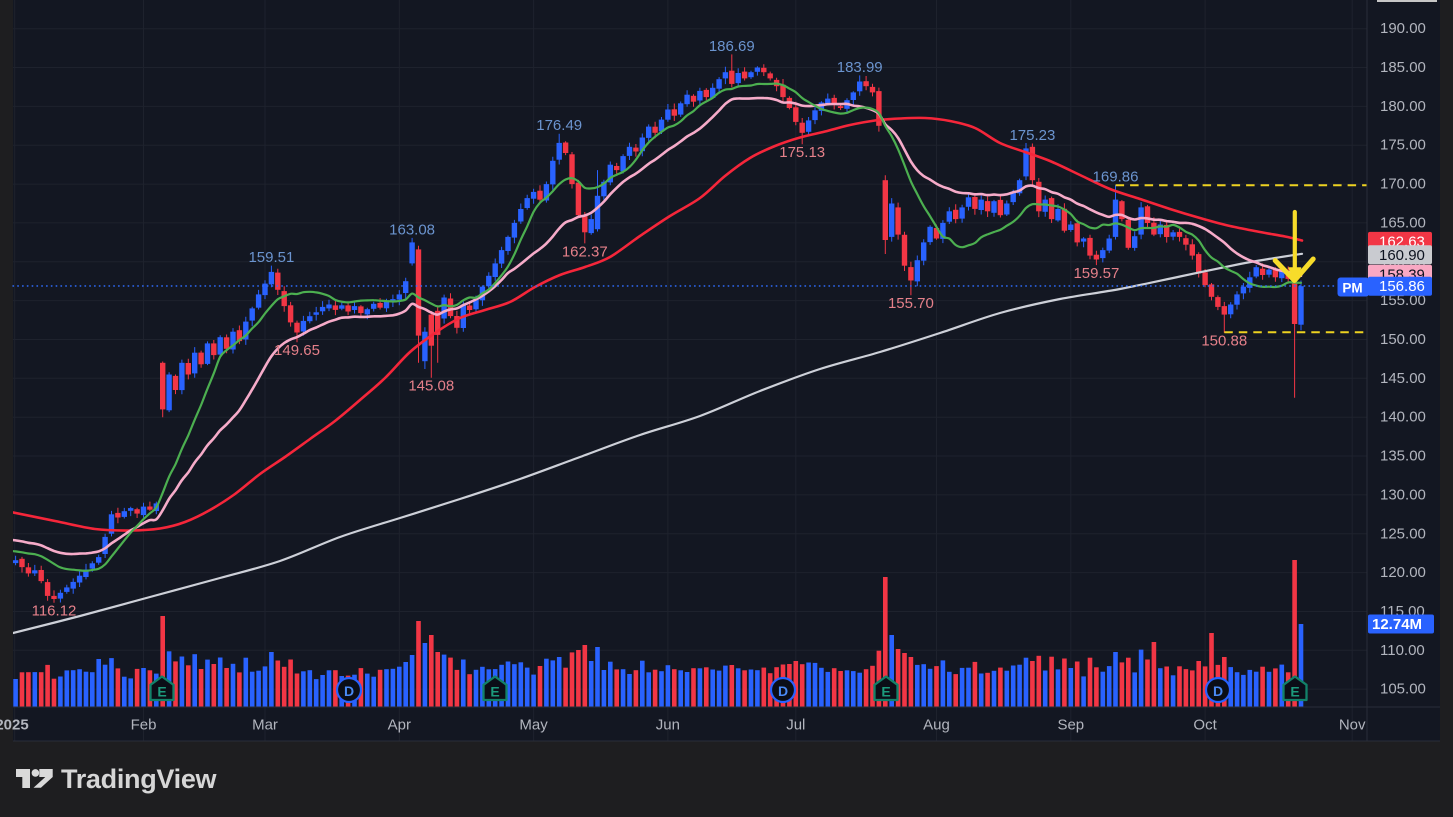  Describe the element at coordinates (399, 725) in the screenshot. I see `svg-text: Apr` at that location.